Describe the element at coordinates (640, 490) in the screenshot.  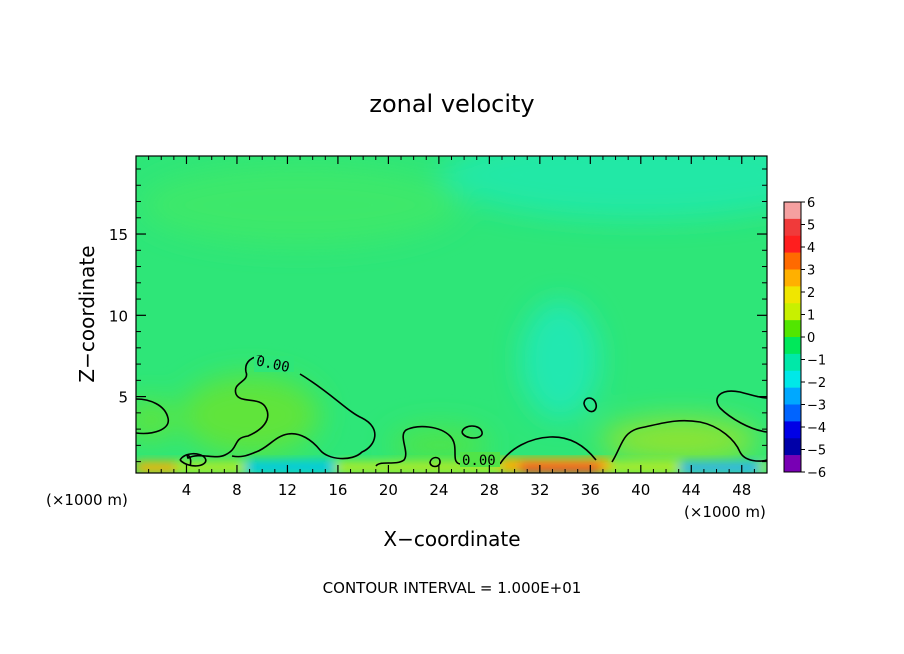
I see `x-tick-label-9: 40` at that location.